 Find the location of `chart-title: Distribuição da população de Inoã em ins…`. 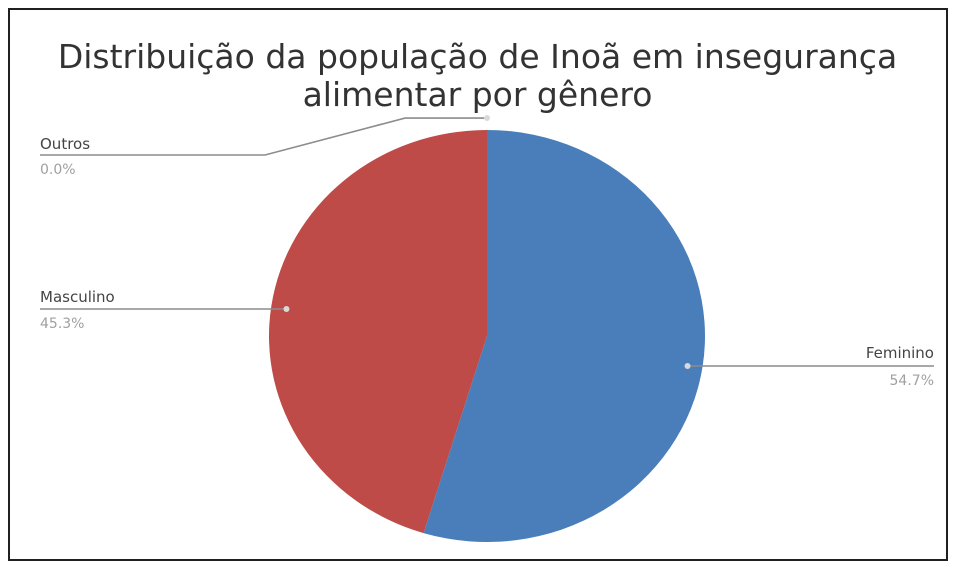

chart-title: Distribuição da população de Inoã em ins… is located at coordinates (477, 76).